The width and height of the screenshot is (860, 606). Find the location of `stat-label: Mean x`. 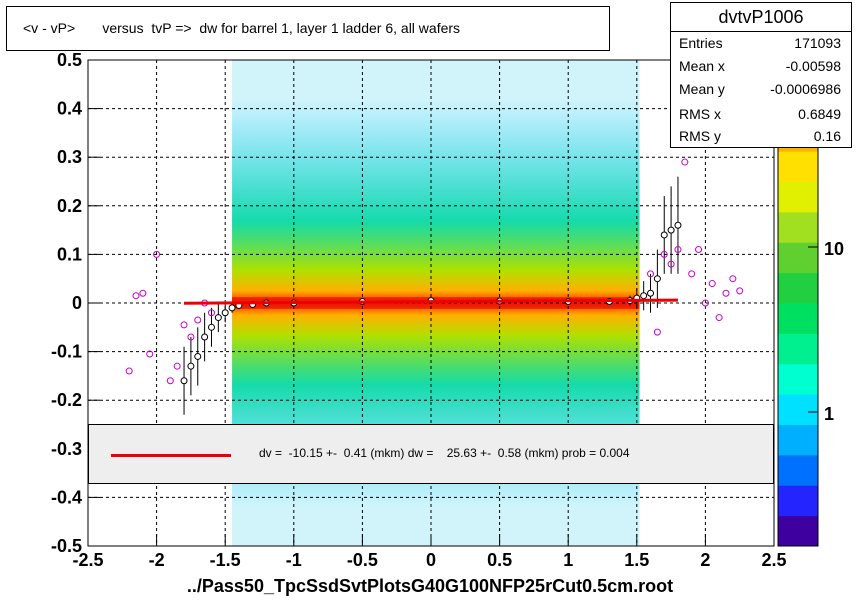

stat-label: Mean x is located at coordinates (702, 66).